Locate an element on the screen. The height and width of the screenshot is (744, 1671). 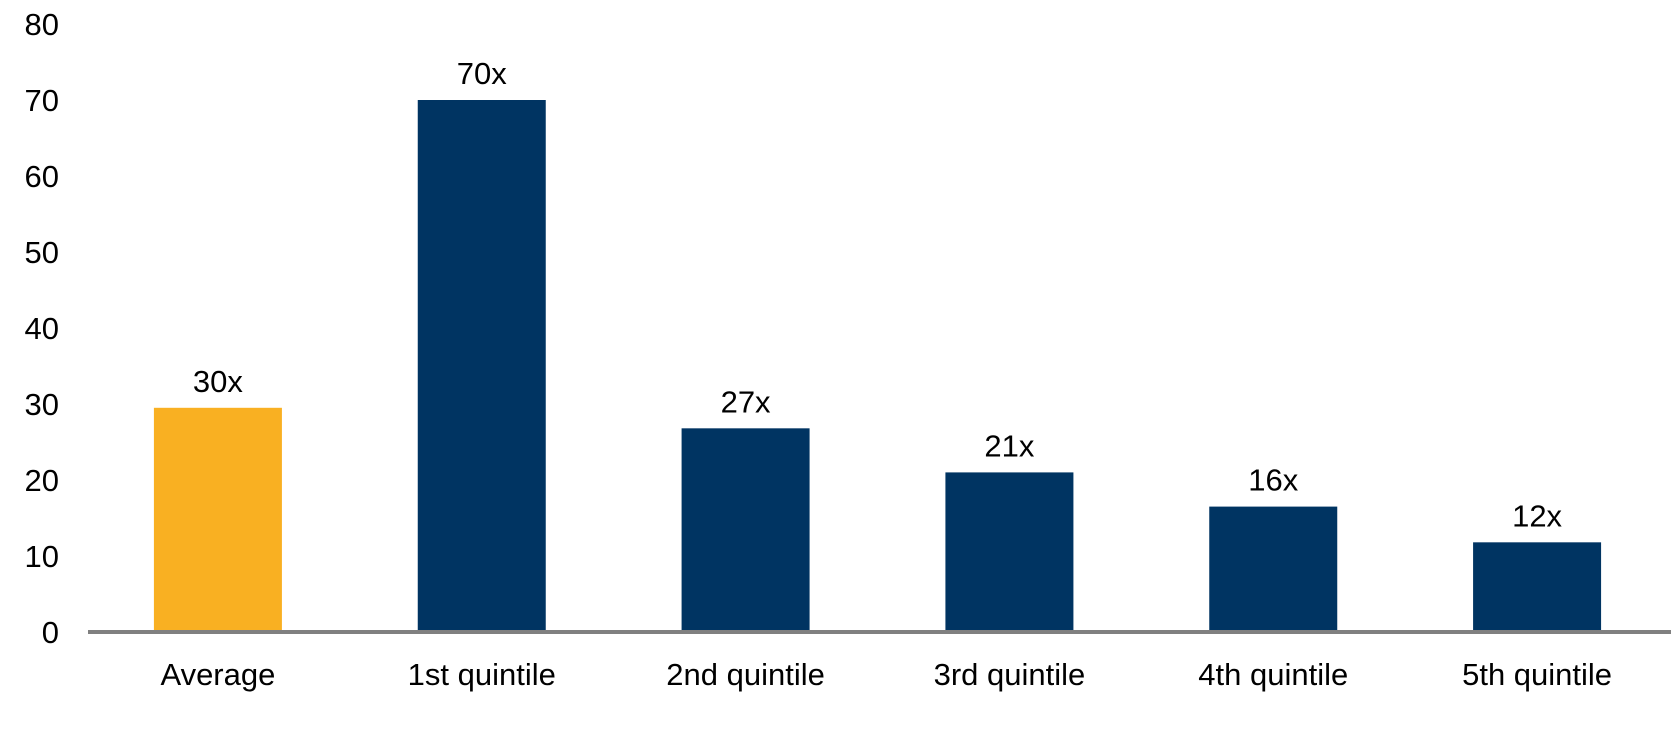
y-tick-label: 60 is located at coordinates (42, 176).